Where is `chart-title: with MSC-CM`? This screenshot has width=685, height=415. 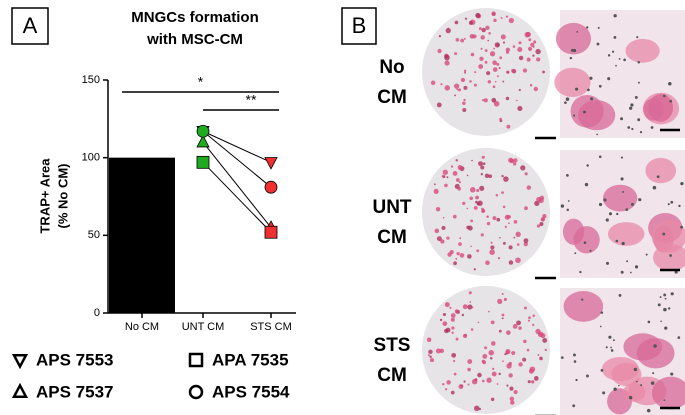
chart-title: with MSC-CM is located at coordinates (194, 39).